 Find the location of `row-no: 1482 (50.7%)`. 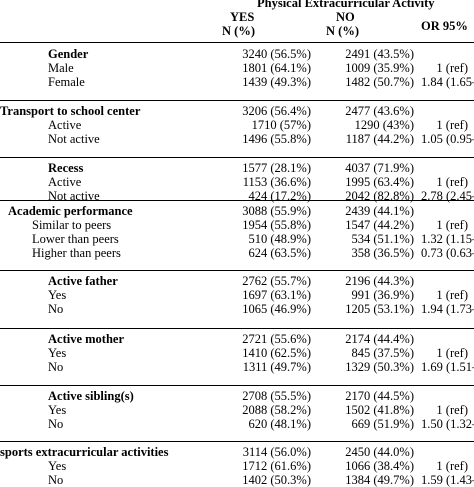

row-no: 1482 (50.7%) is located at coordinates (379, 82).